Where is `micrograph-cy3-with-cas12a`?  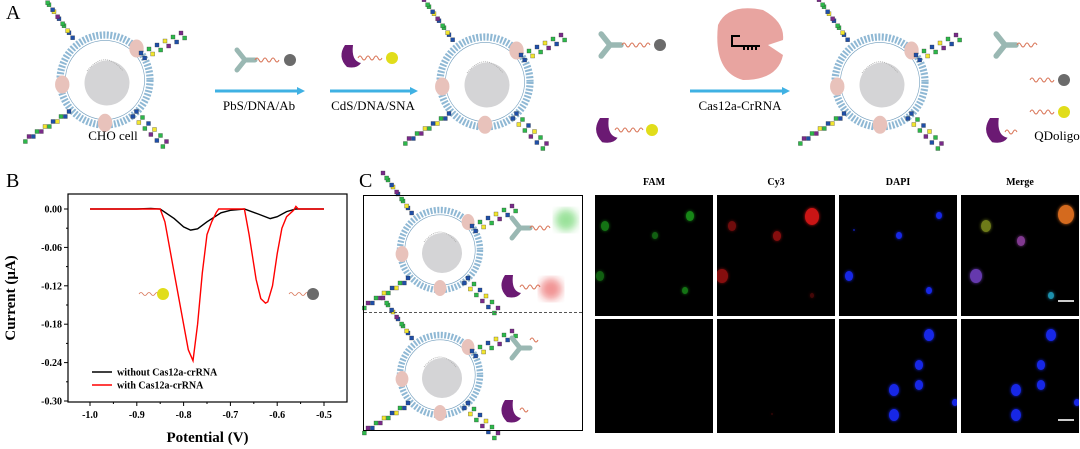 micrograph-cy3-with-cas12a is located at coordinates (776, 255).